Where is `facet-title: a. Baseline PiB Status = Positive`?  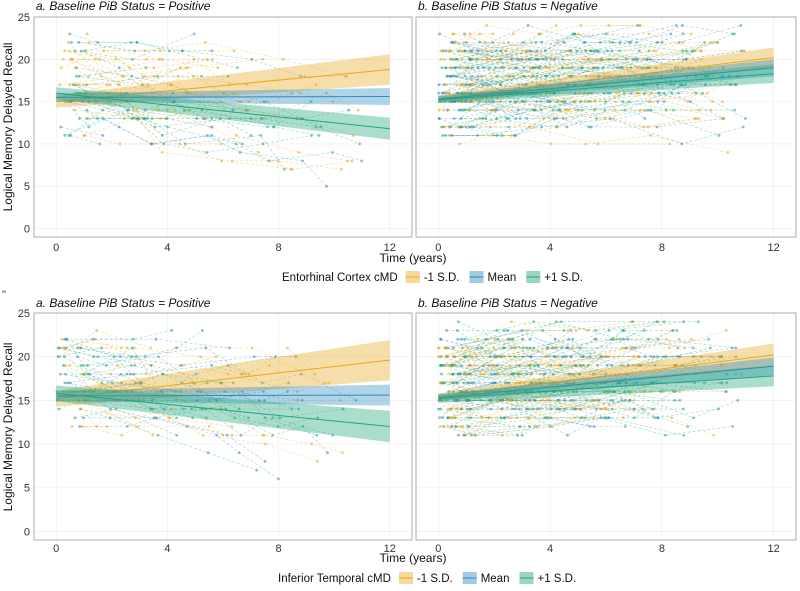 facet-title: a. Baseline PiB Status = Positive is located at coordinates (123, 6).